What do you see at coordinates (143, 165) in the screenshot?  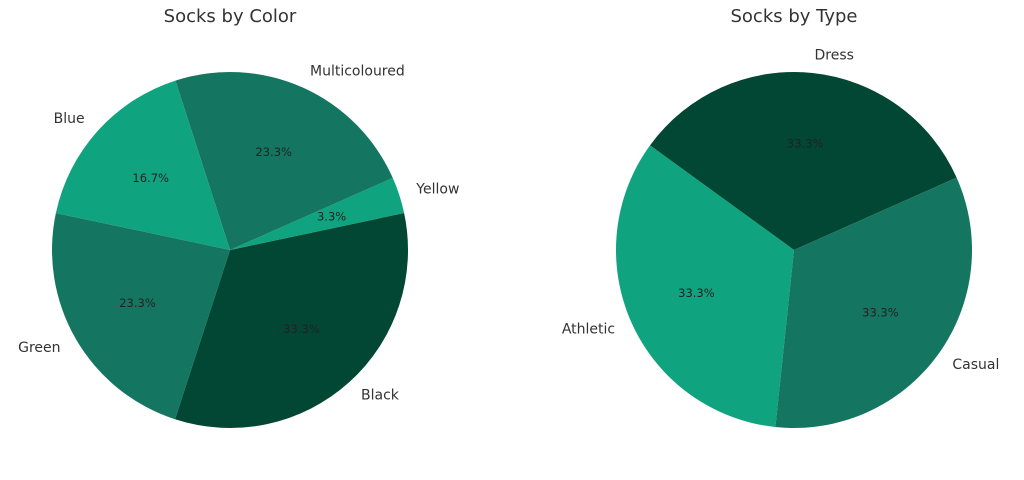 I see `pie-slice-blue` at bounding box center [143, 165].